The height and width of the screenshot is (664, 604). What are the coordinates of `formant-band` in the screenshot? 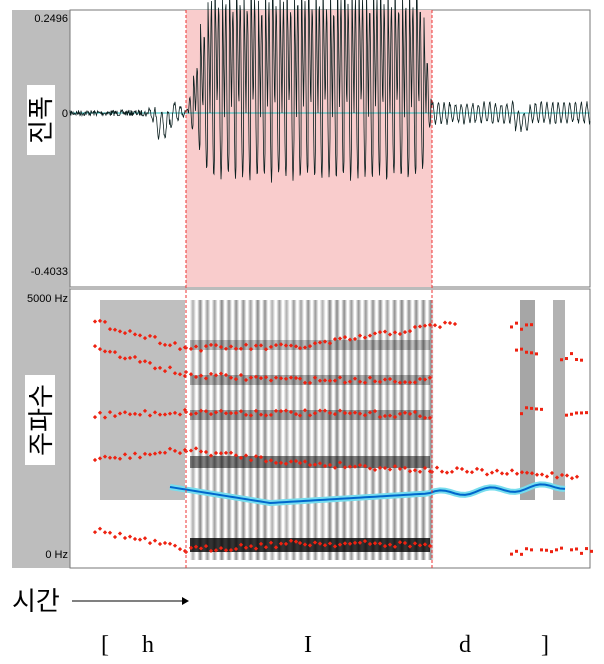 It's located at (310, 380).